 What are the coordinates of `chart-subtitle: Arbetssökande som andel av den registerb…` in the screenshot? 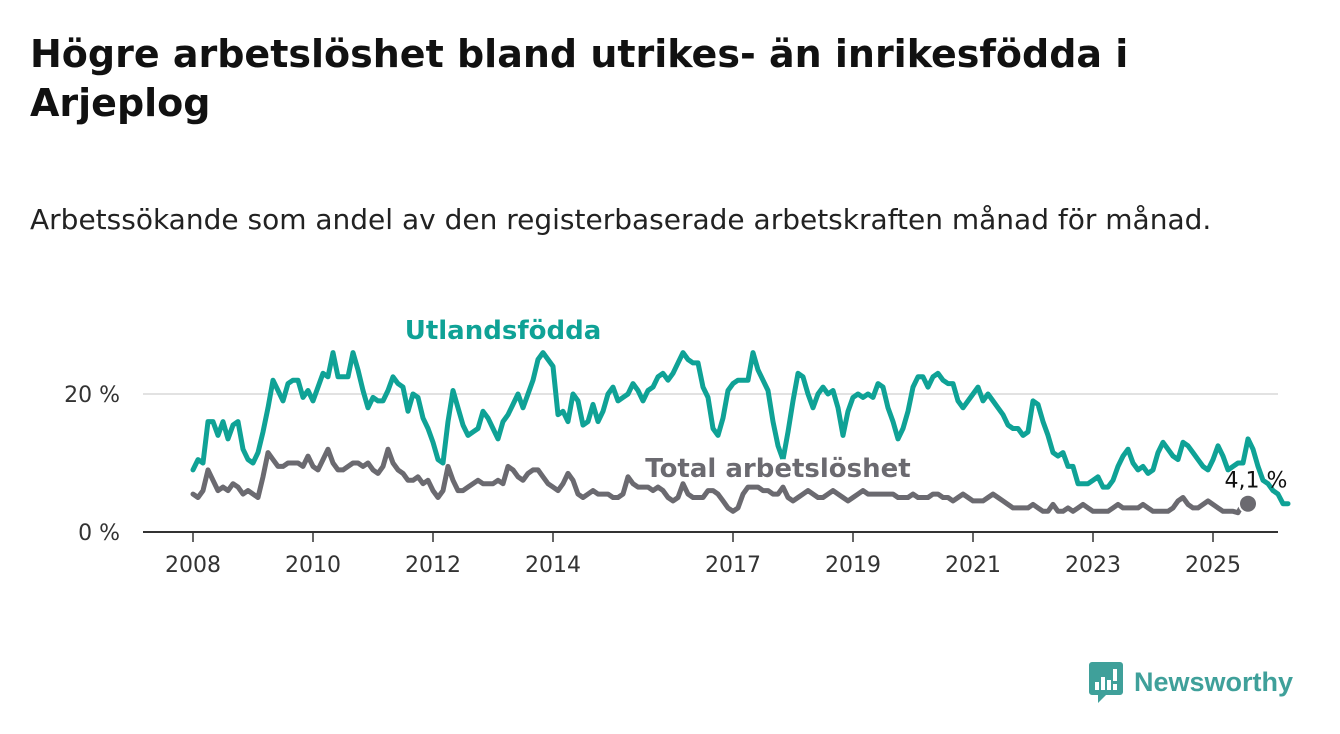 It's located at (621, 219).